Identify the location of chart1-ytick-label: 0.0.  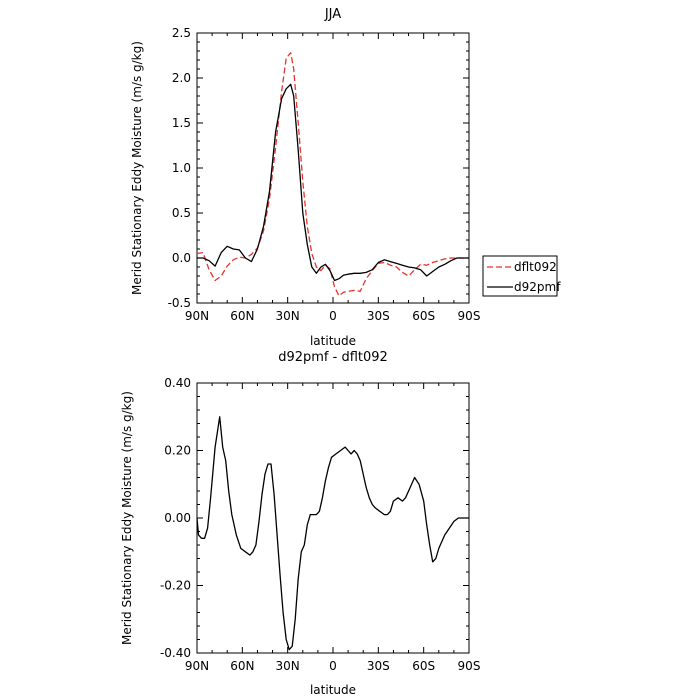
(181, 258).